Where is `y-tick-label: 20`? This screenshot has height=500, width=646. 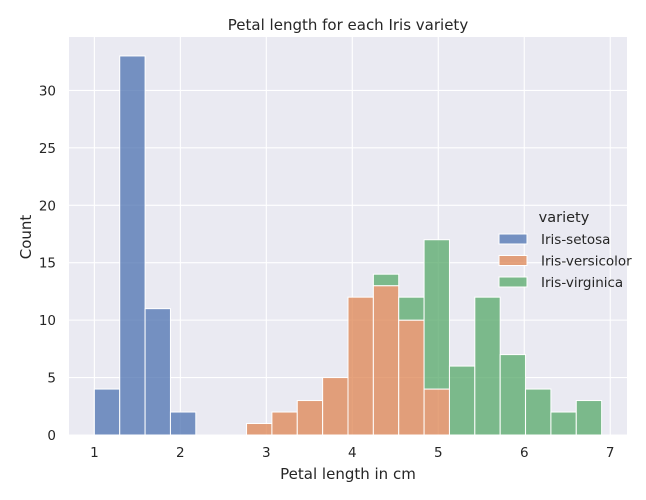
y-tick-label: 20 is located at coordinates (47, 206).